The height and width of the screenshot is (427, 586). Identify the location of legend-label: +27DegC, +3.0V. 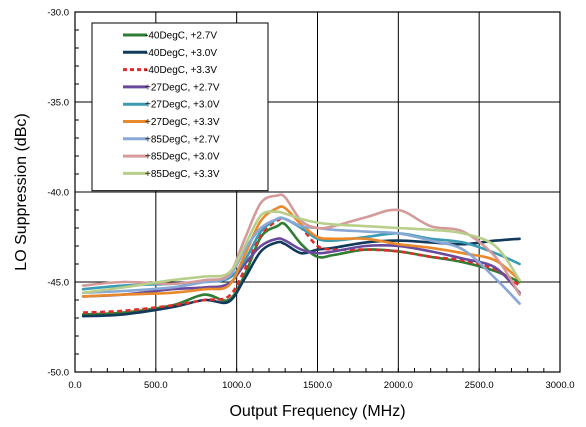
(182, 105).